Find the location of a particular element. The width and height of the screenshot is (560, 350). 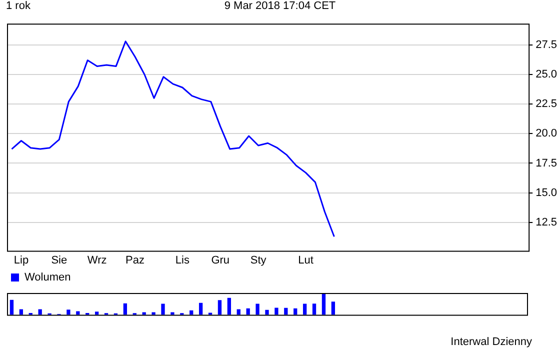

x-tick-label: Sie is located at coordinates (59, 260).